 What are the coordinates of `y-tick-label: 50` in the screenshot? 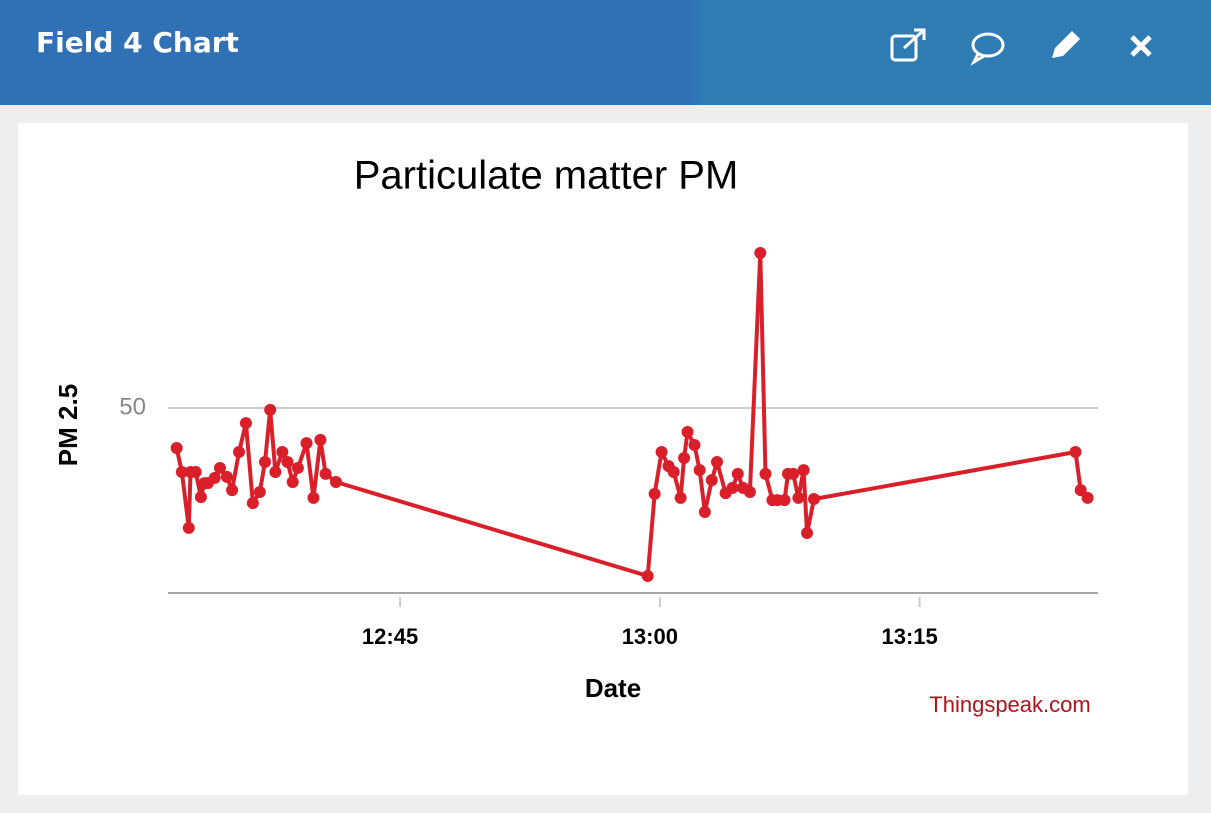 It's located at (132, 406).